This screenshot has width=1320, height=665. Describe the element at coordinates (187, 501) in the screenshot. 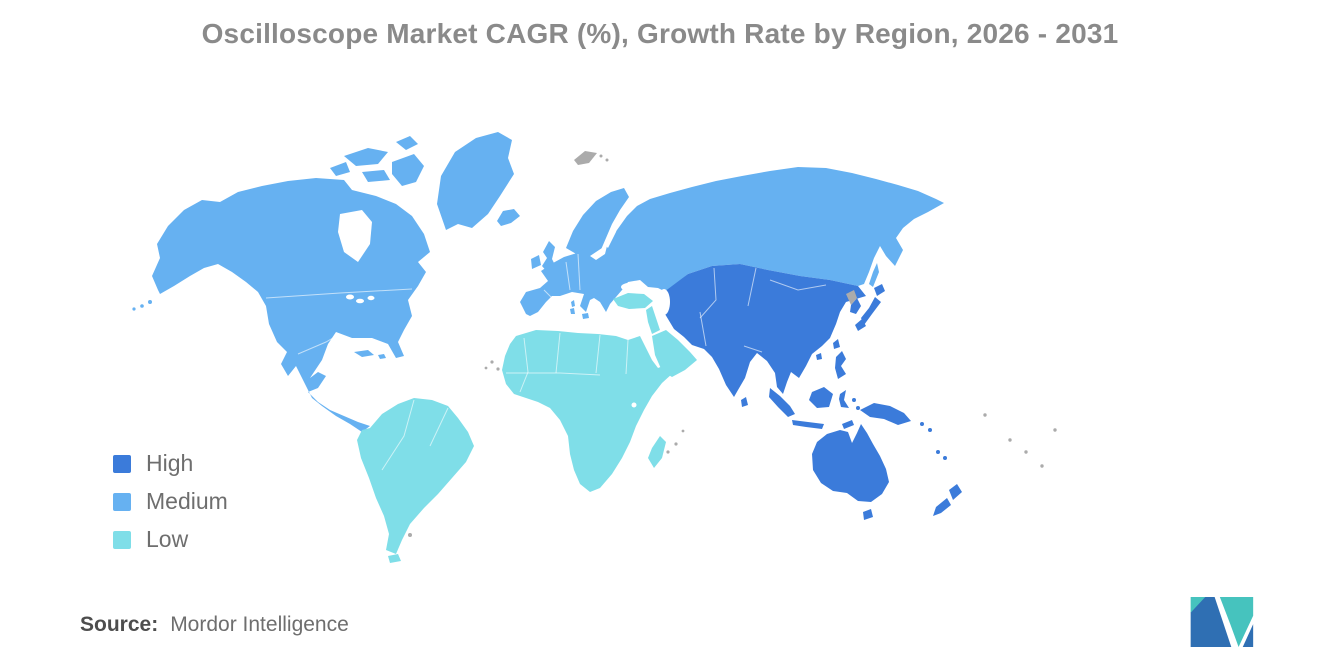

I see `legend-label-medium: Medium` at that location.